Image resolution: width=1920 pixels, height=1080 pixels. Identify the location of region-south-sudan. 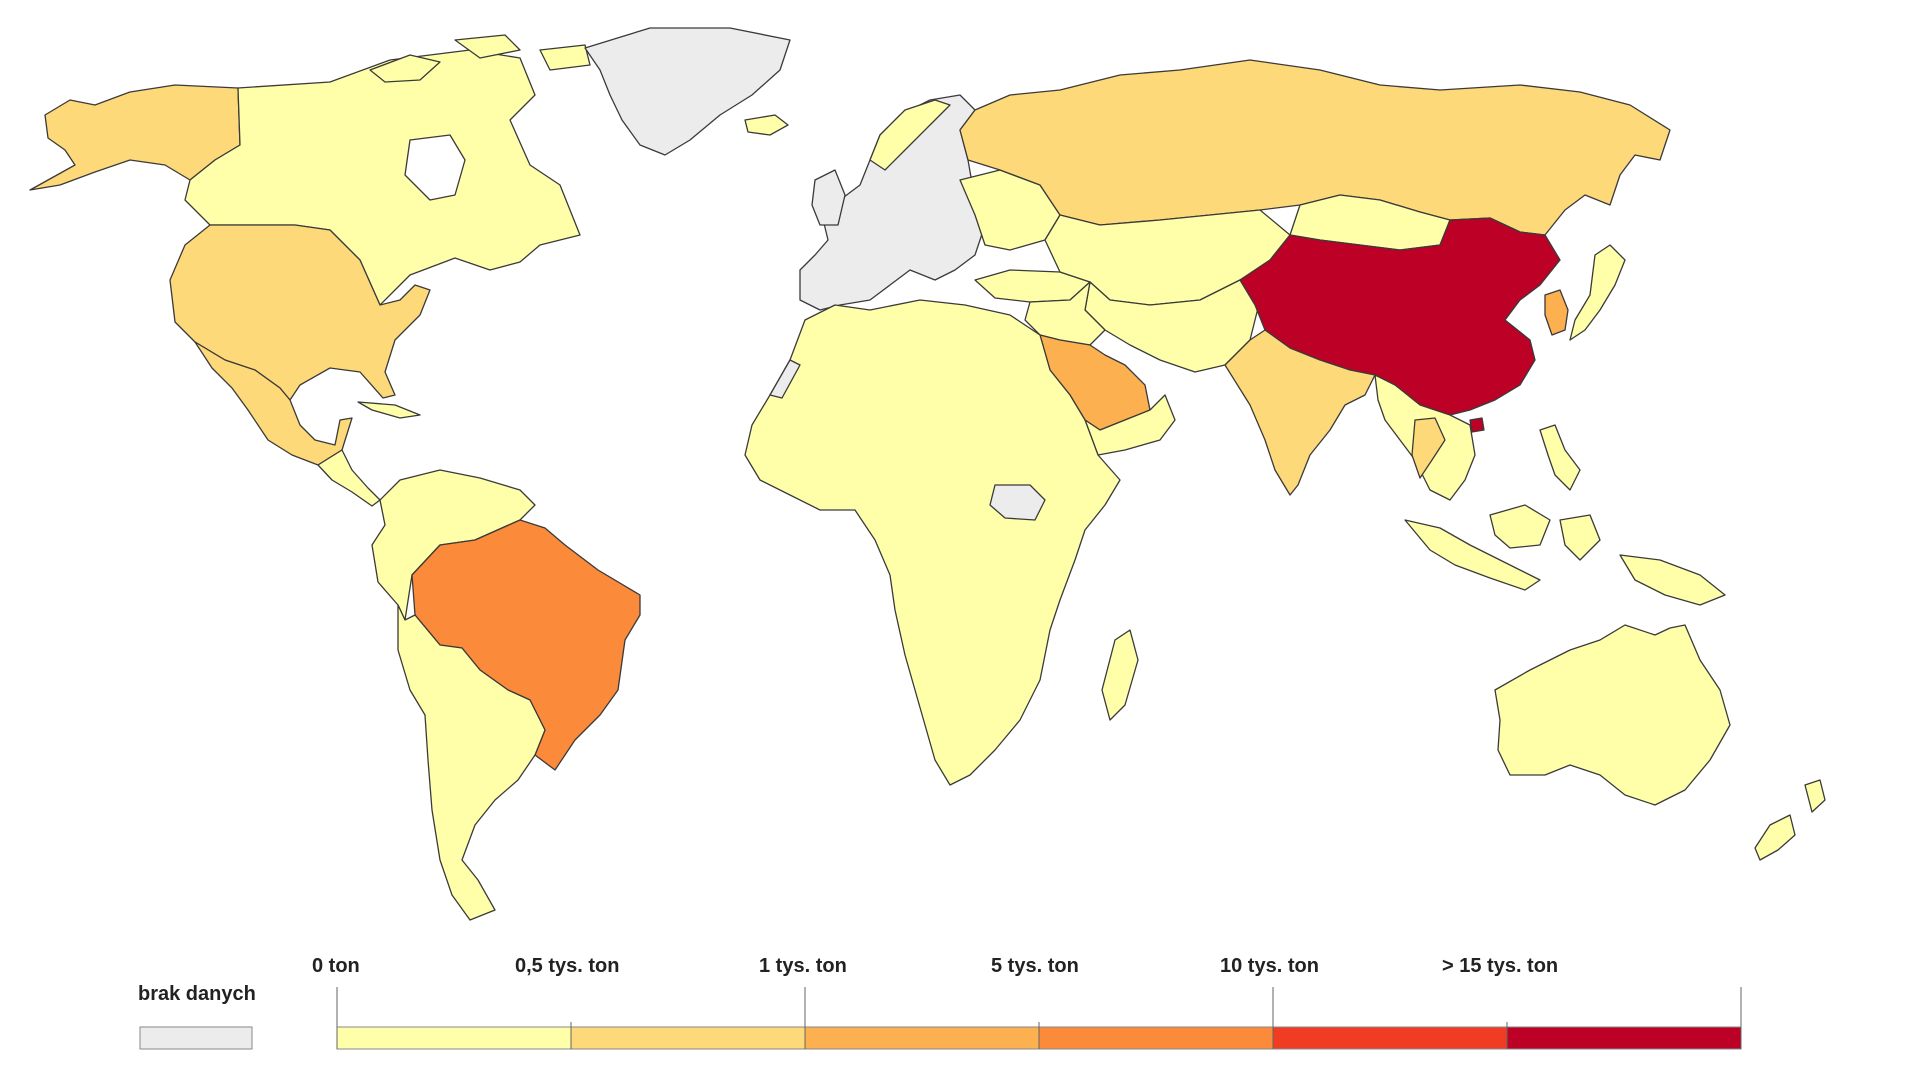
(1017, 502).